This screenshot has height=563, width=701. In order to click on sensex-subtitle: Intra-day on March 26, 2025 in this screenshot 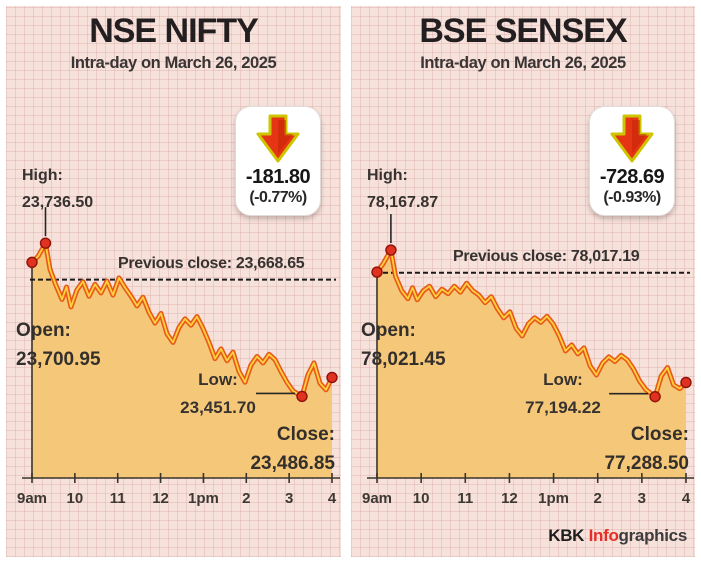, I will do `click(523, 63)`.